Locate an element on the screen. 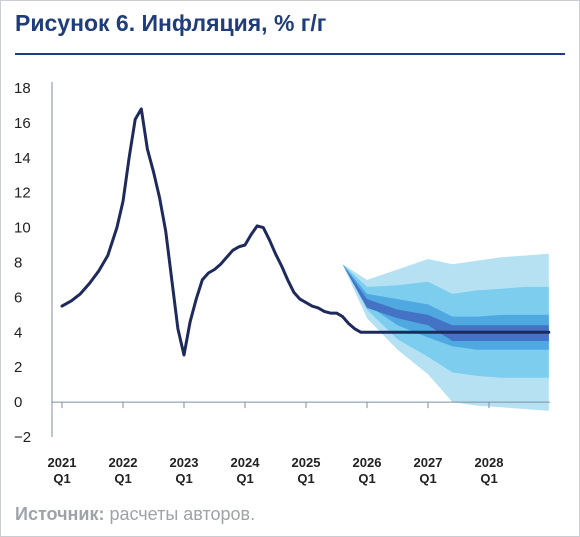 The width and height of the screenshot is (580, 537). y-tick-label: 4 is located at coordinates (18, 332).